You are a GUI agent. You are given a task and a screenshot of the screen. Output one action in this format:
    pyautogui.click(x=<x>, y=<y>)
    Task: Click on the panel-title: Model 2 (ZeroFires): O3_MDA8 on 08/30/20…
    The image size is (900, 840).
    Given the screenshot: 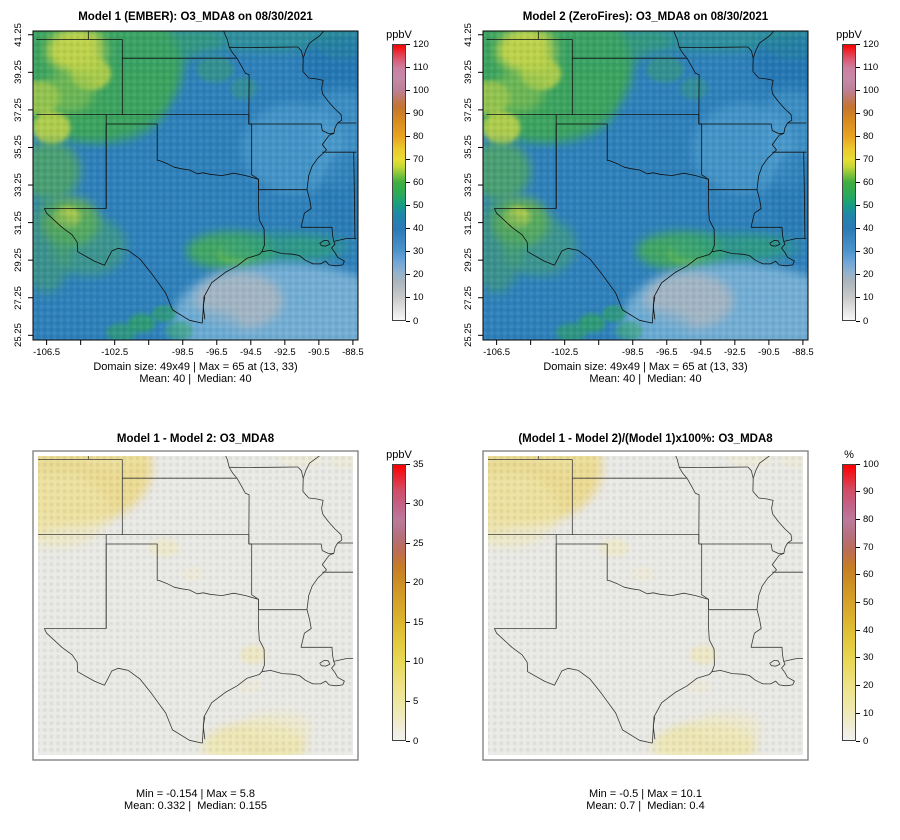 What is the action you would take?
    pyautogui.click(x=645, y=17)
    